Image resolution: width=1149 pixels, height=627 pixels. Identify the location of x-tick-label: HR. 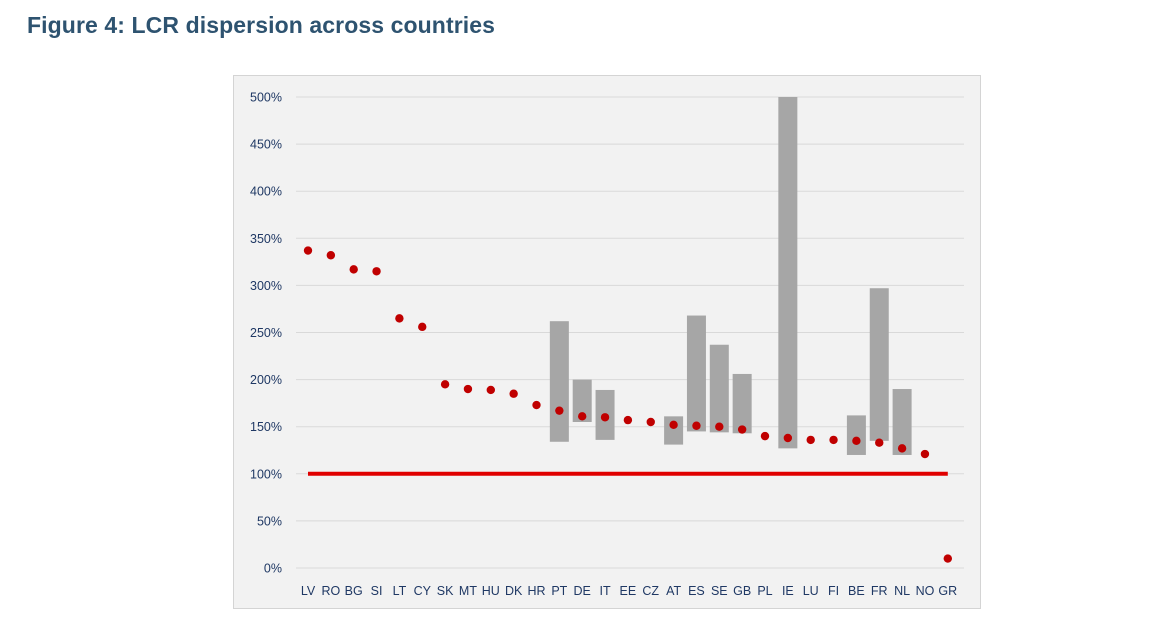
(536, 591).